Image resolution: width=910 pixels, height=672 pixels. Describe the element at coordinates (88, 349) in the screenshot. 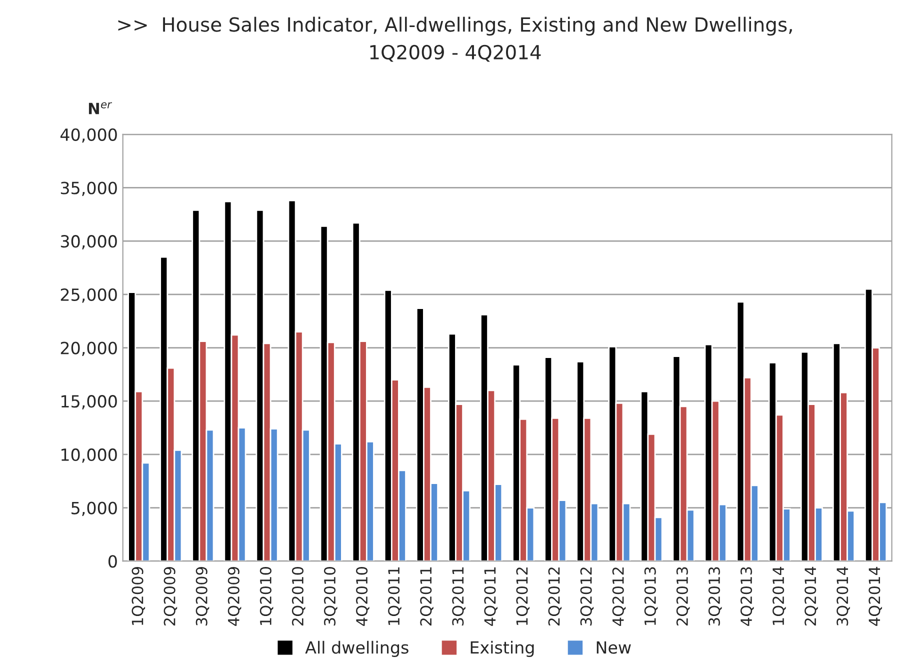

I see `y-tick-label: 20,000` at that location.